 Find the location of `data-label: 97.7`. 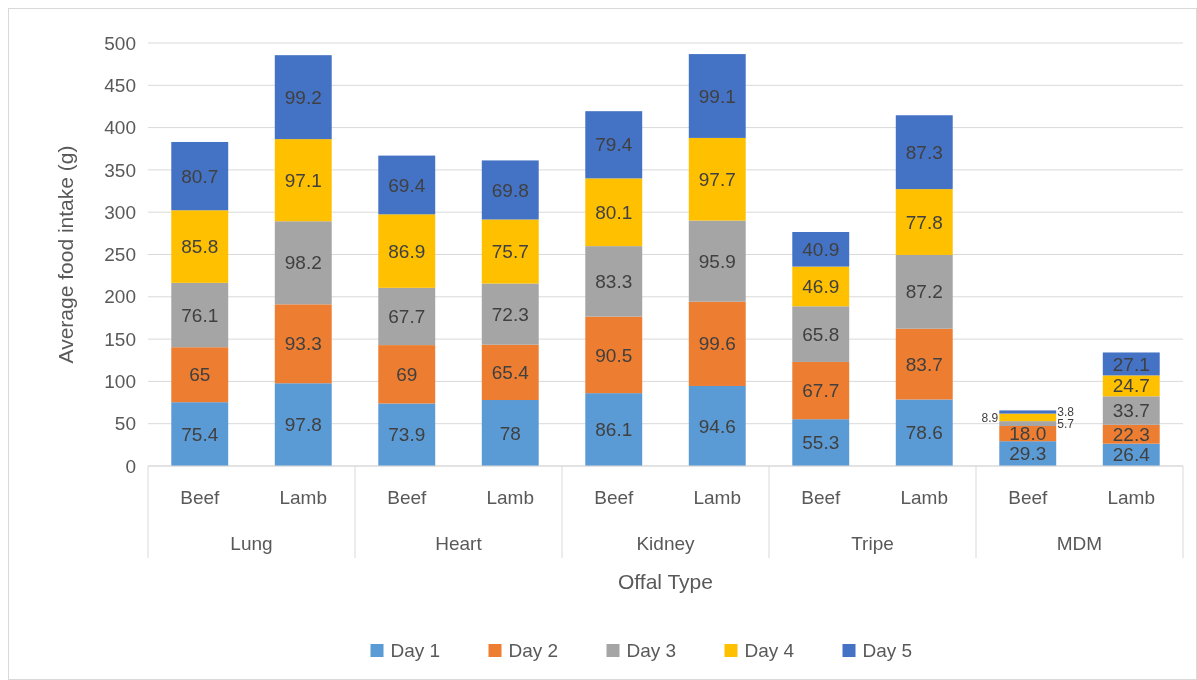

data-label: 97.7 is located at coordinates (717, 179).